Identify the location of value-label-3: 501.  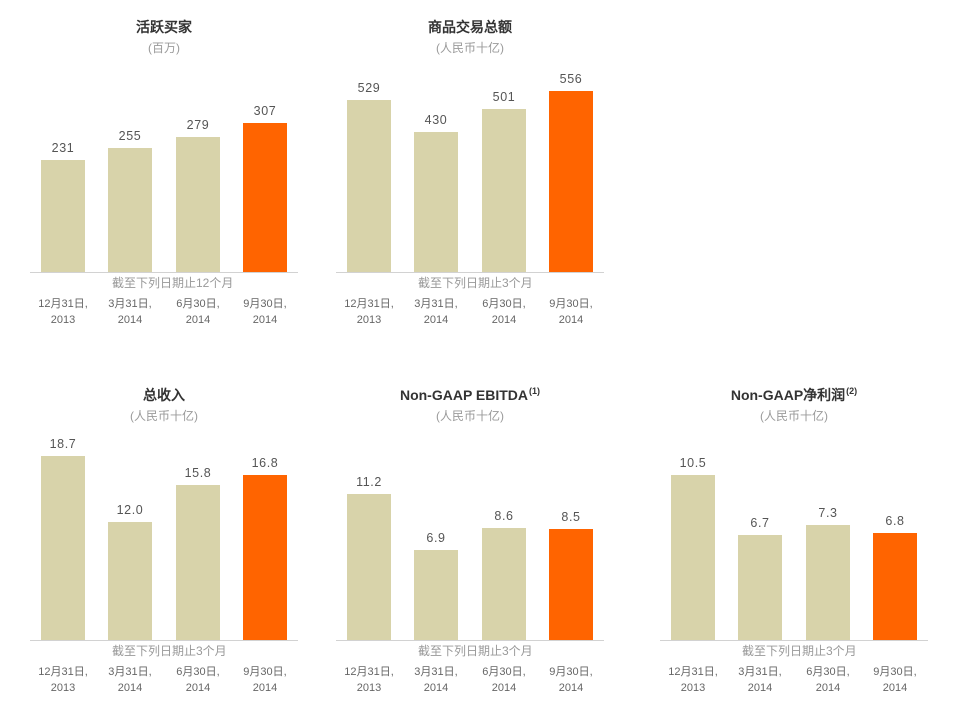
(504, 97).